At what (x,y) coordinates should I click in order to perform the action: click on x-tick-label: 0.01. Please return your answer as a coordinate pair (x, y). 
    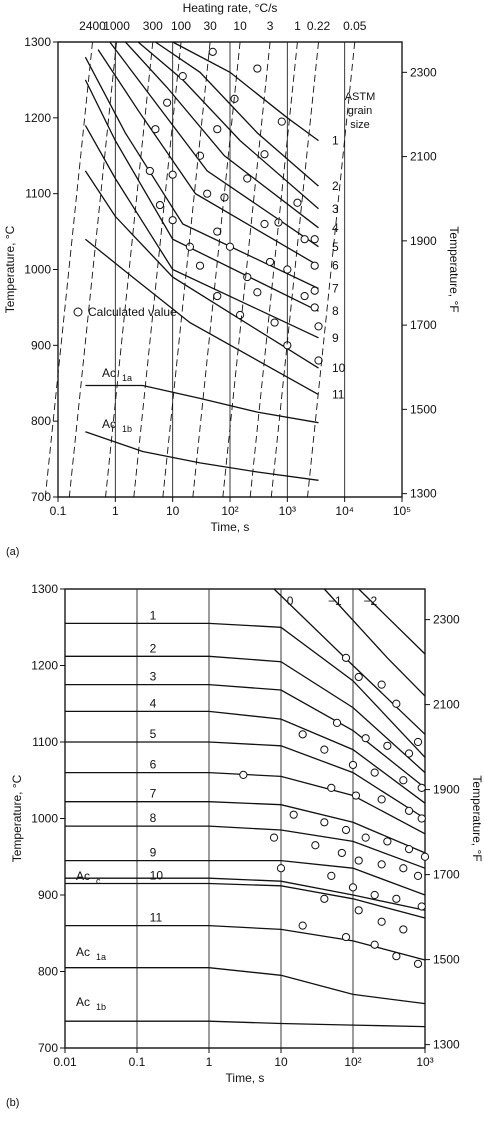
    Looking at the image, I should click on (65, 1062).